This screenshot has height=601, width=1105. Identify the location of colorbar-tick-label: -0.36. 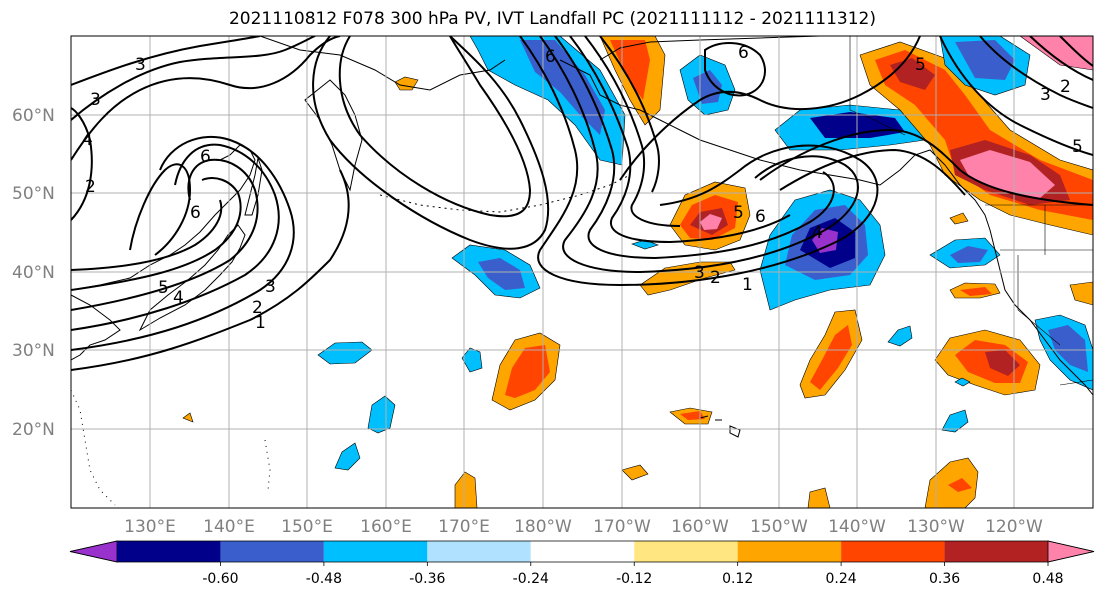
(427, 579).